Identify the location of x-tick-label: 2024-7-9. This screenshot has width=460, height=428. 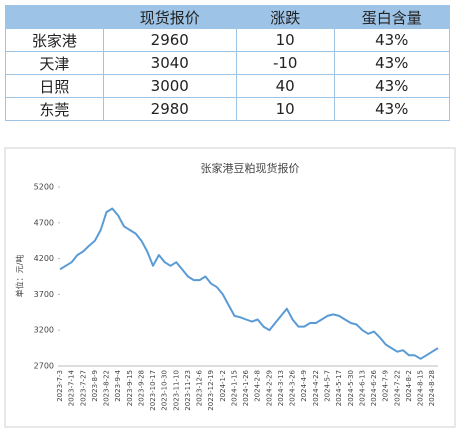
(386, 386).